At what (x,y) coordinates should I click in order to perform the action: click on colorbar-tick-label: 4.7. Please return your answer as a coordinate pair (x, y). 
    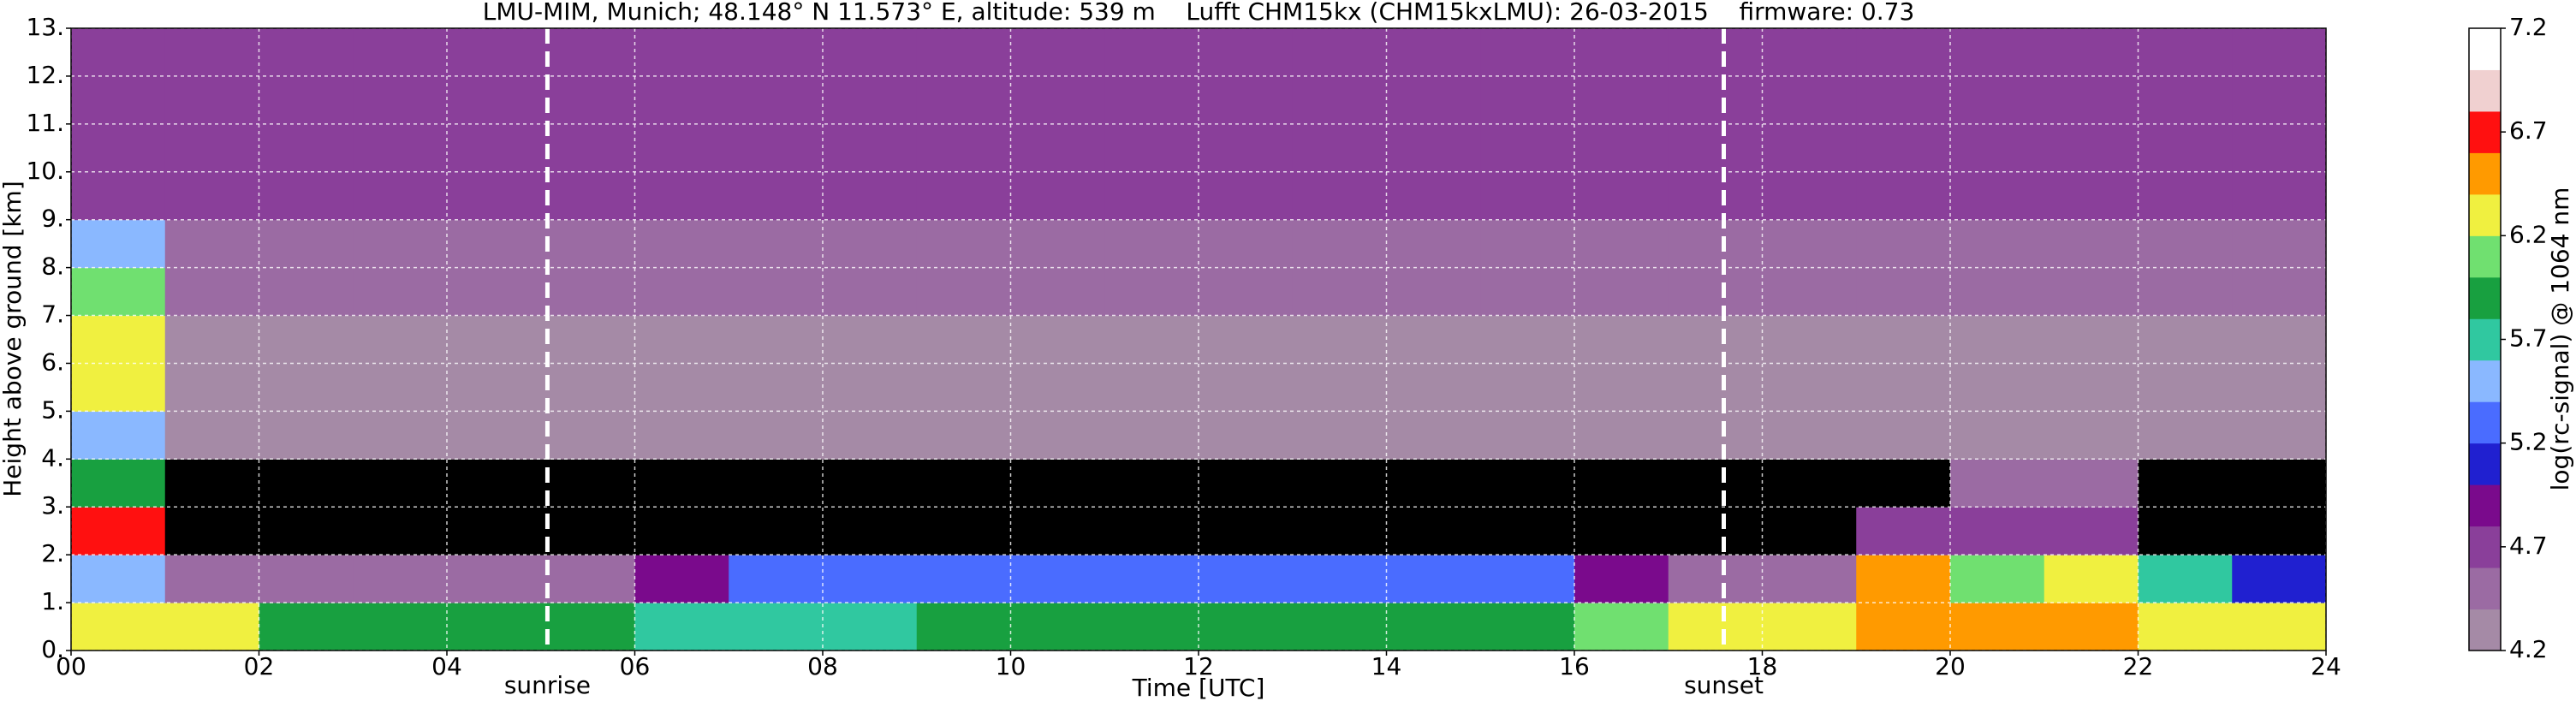
    Looking at the image, I should click on (2529, 546).